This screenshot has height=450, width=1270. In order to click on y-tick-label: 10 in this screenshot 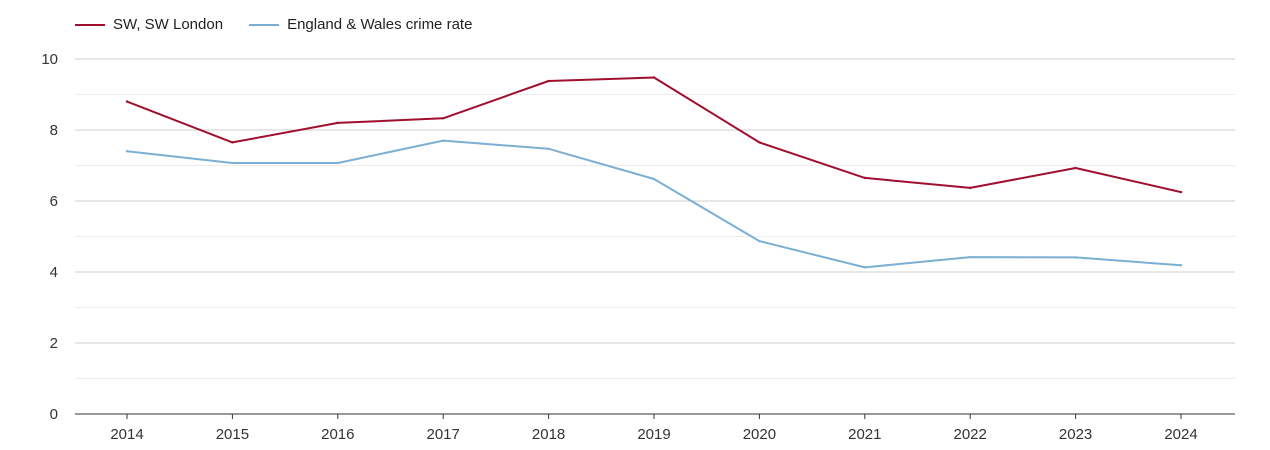, I will do `click(49, 59)`.